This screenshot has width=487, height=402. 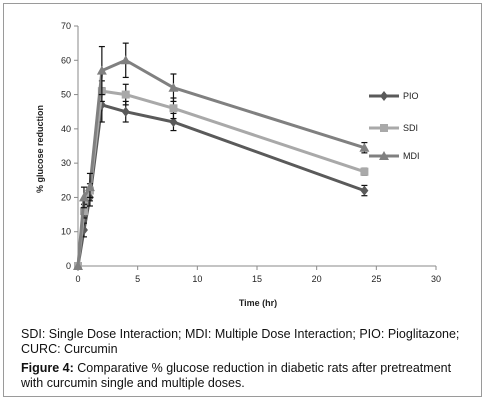 I want to click on y-tick-label: 10, so click(x=66, y=232).